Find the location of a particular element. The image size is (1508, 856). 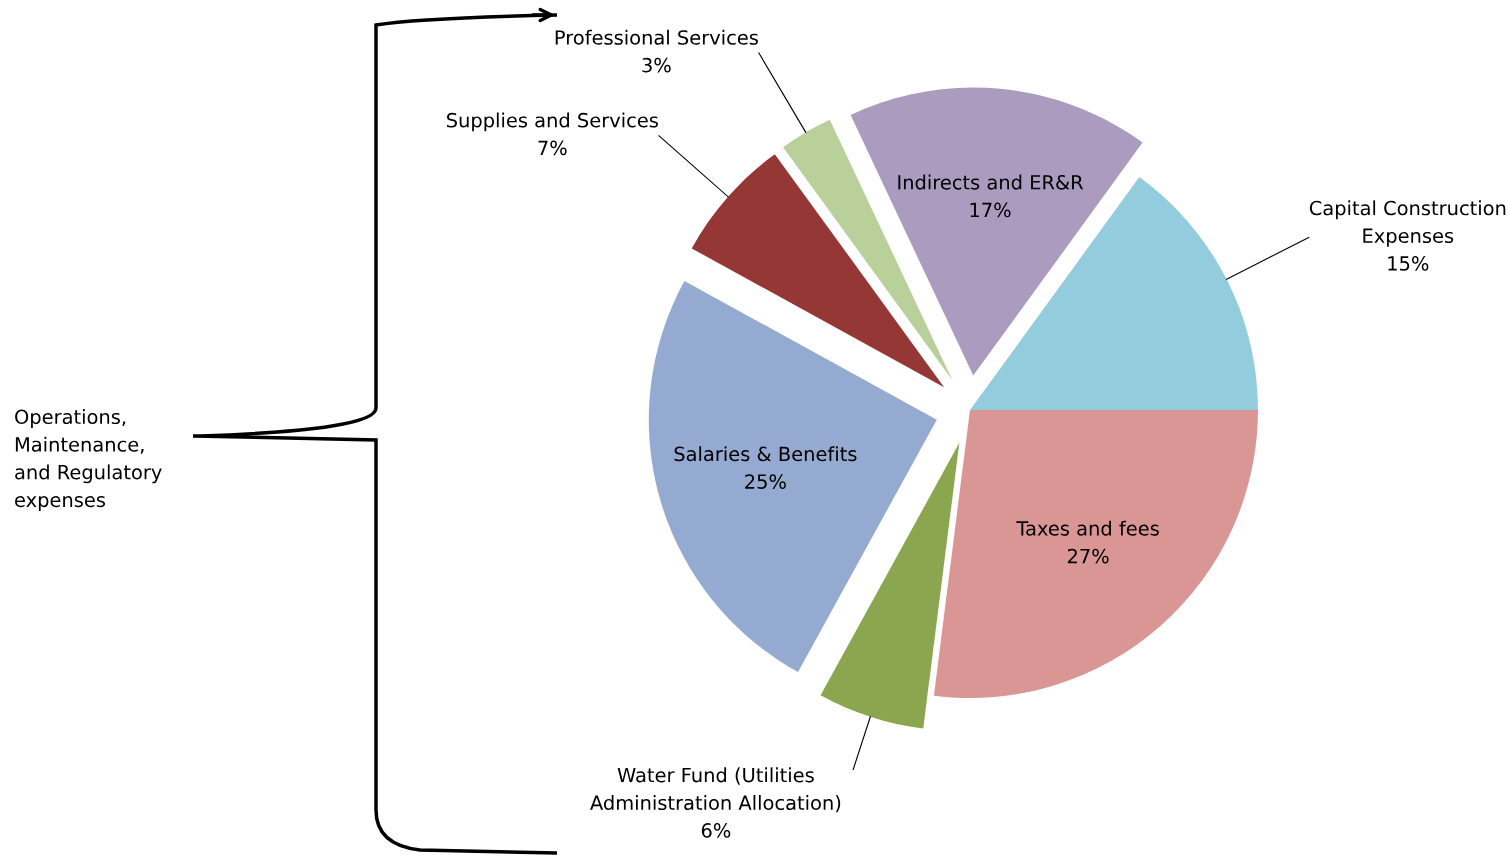

data-label: 7% is located at coordinates (552, 148).